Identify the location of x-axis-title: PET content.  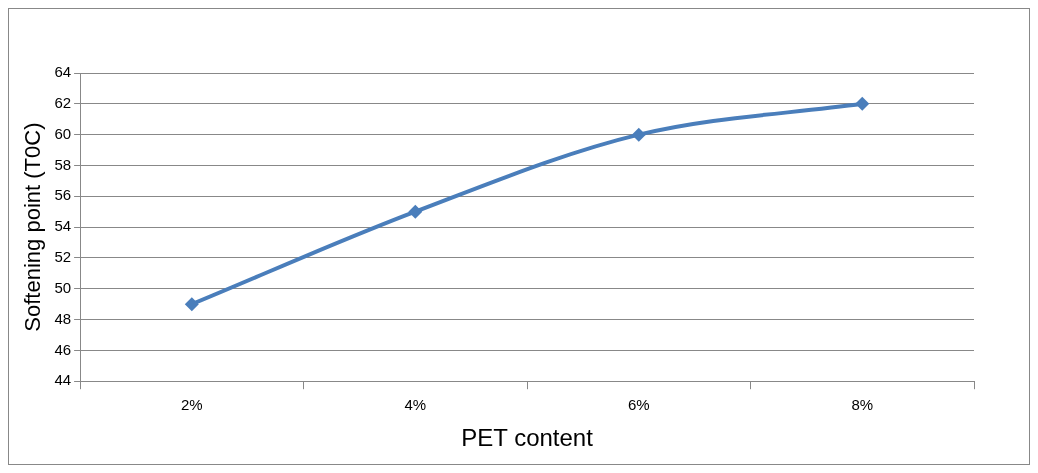
(527, 438).